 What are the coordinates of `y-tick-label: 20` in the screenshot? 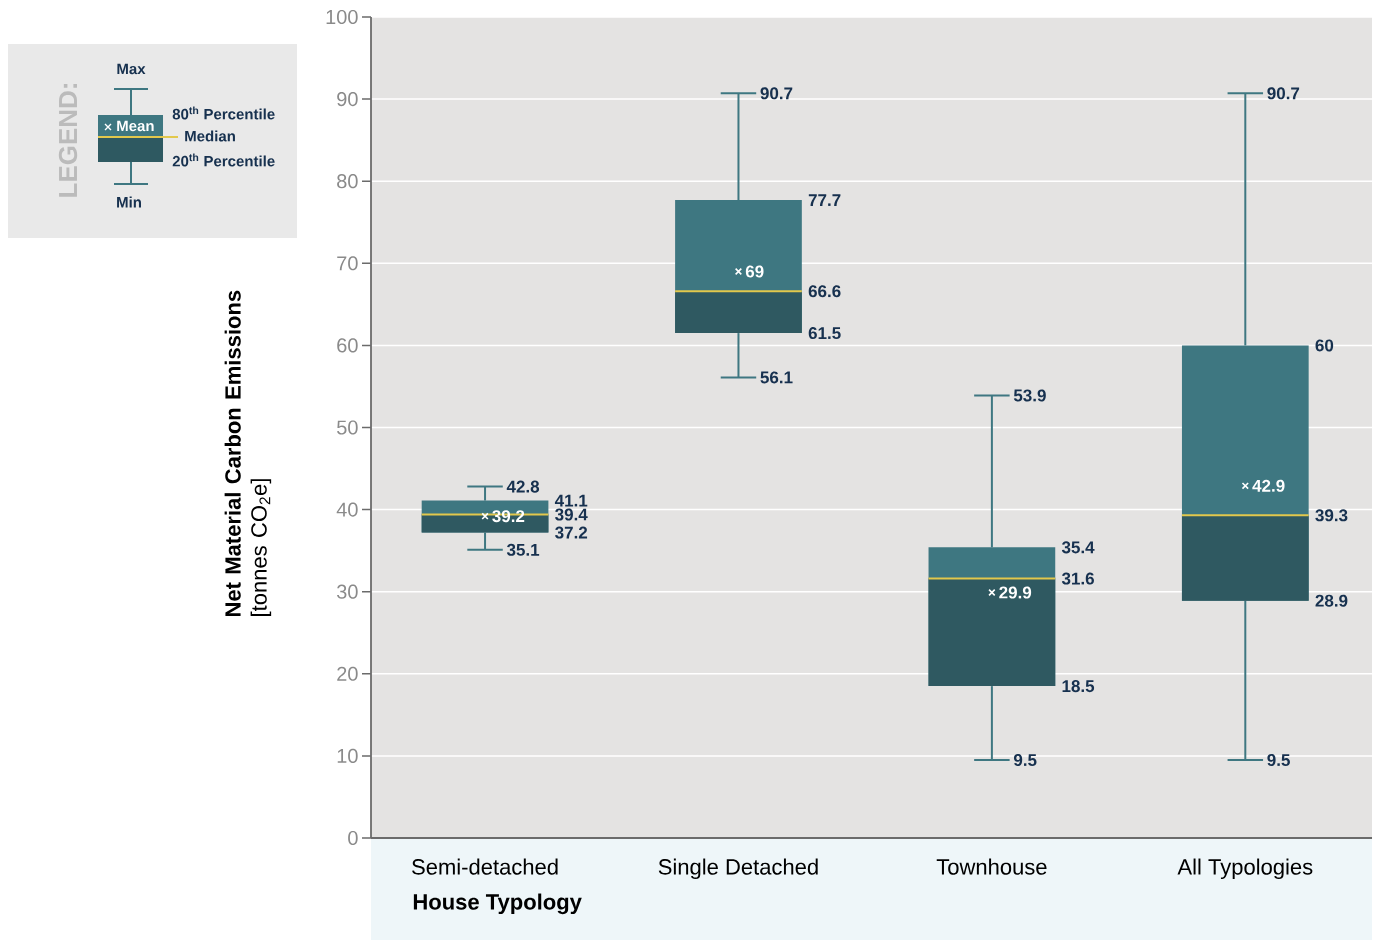 It's located at (347, 673).